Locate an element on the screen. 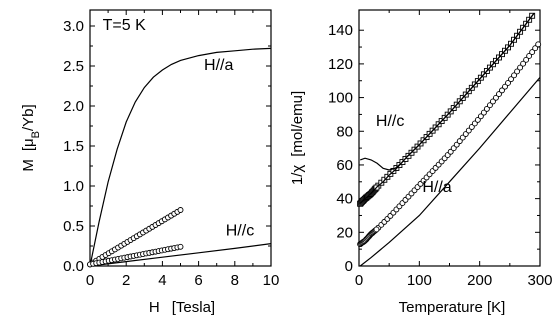  left-y-tick-label: 0.0 is located at coordinates (73, 266).